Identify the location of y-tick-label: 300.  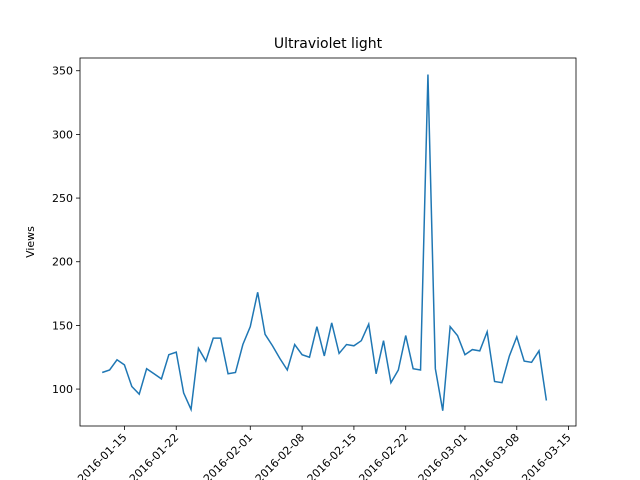
(62, 134).